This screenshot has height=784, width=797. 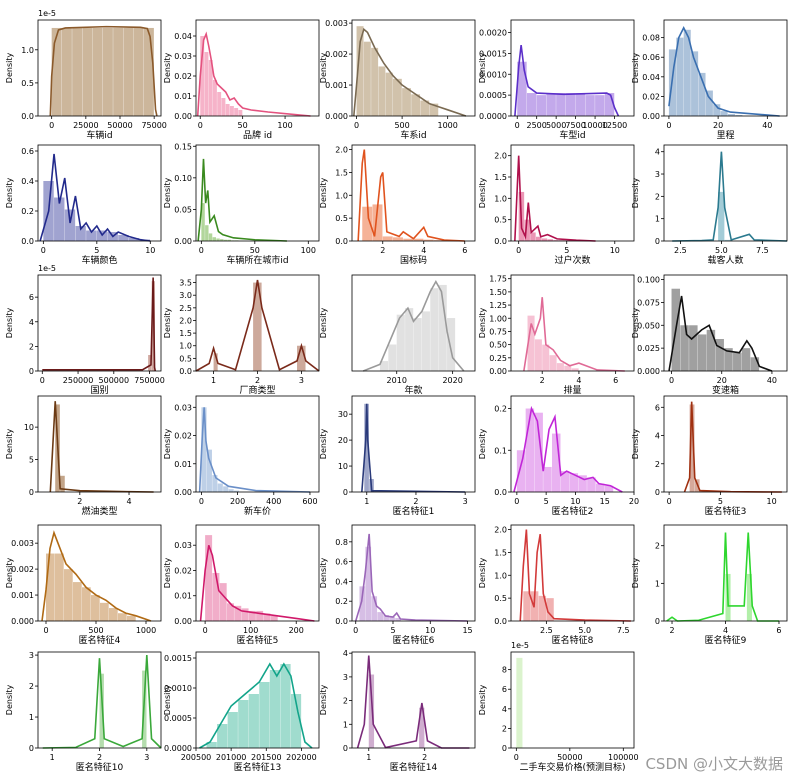 I want to click on x-tick-label: 400, so click(x=273, y=501).